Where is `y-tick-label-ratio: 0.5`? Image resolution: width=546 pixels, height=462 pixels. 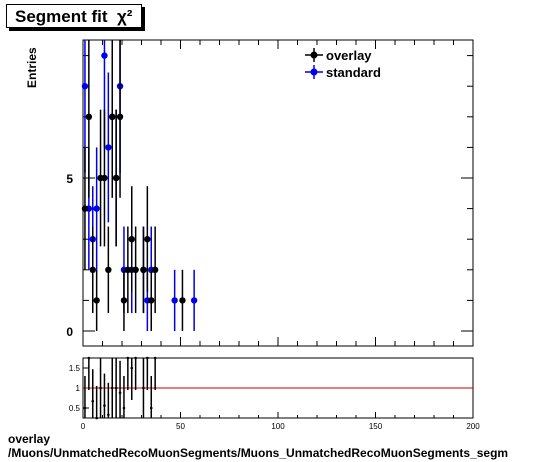 y-tick-label-ratio: 0.5 is located at coordinates (75, 408).